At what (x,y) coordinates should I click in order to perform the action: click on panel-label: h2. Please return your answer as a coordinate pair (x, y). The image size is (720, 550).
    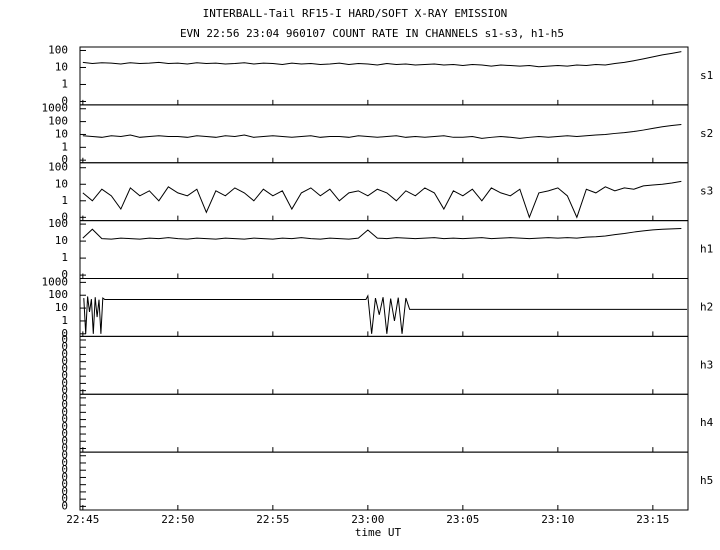
    Looking at the image, I should click on (706, 306).